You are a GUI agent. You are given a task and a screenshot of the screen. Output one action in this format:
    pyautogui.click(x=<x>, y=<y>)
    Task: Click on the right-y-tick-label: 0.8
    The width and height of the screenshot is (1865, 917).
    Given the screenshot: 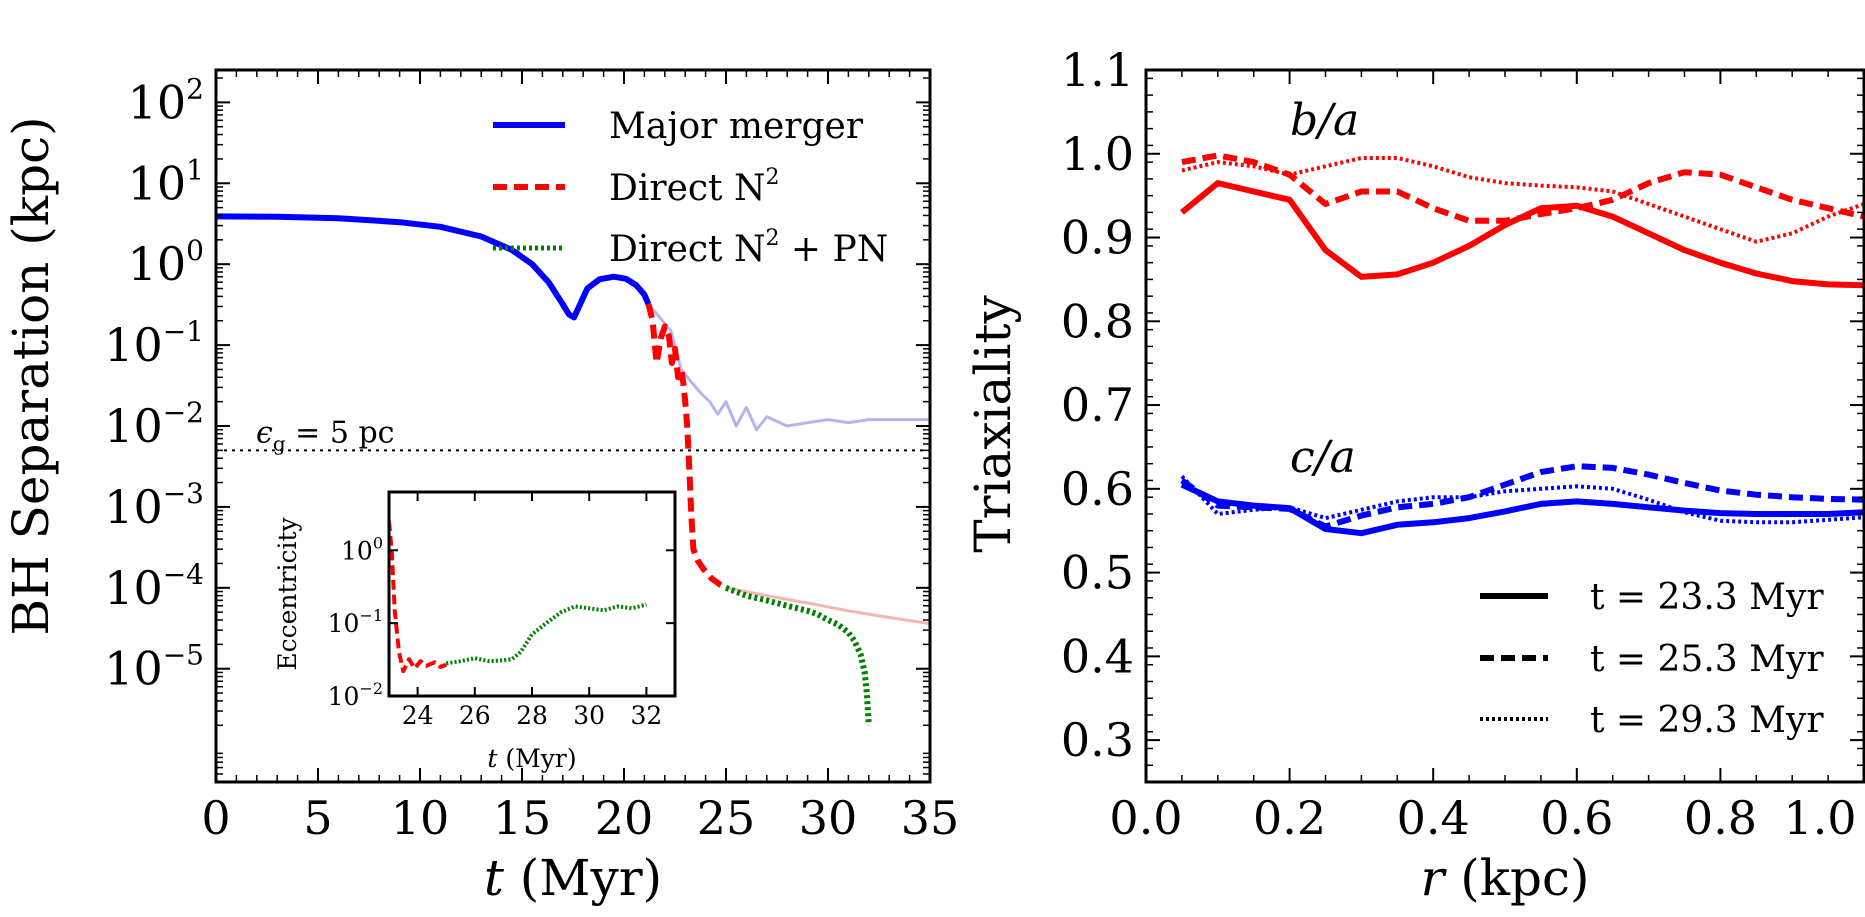 What is the action you would take?
    pyautogui.click(x=1097, y=321)
    